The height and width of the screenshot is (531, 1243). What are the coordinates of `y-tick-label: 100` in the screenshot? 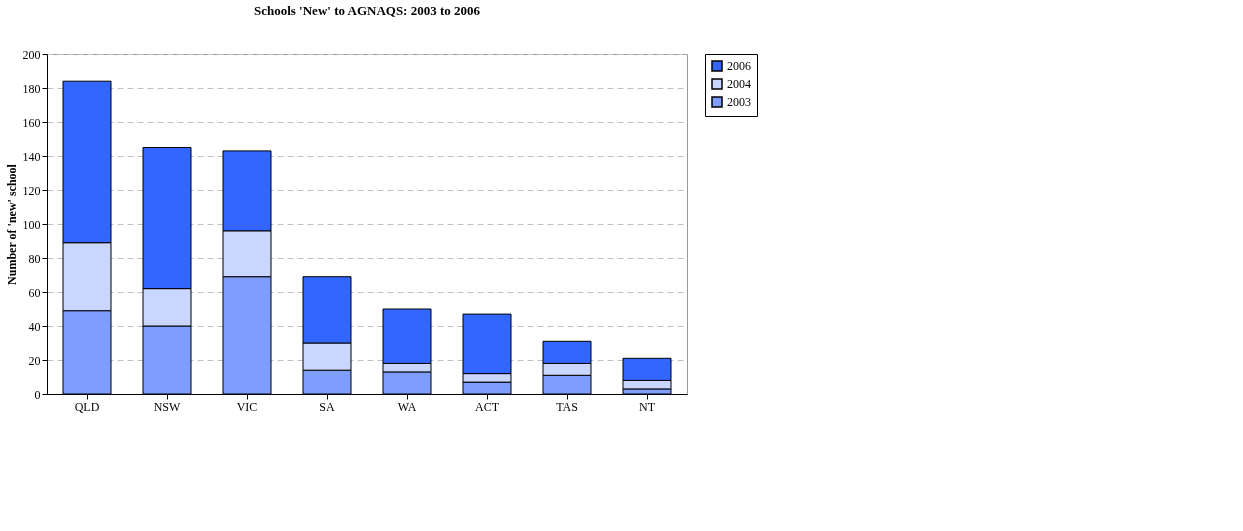 It's located at (31, 224).